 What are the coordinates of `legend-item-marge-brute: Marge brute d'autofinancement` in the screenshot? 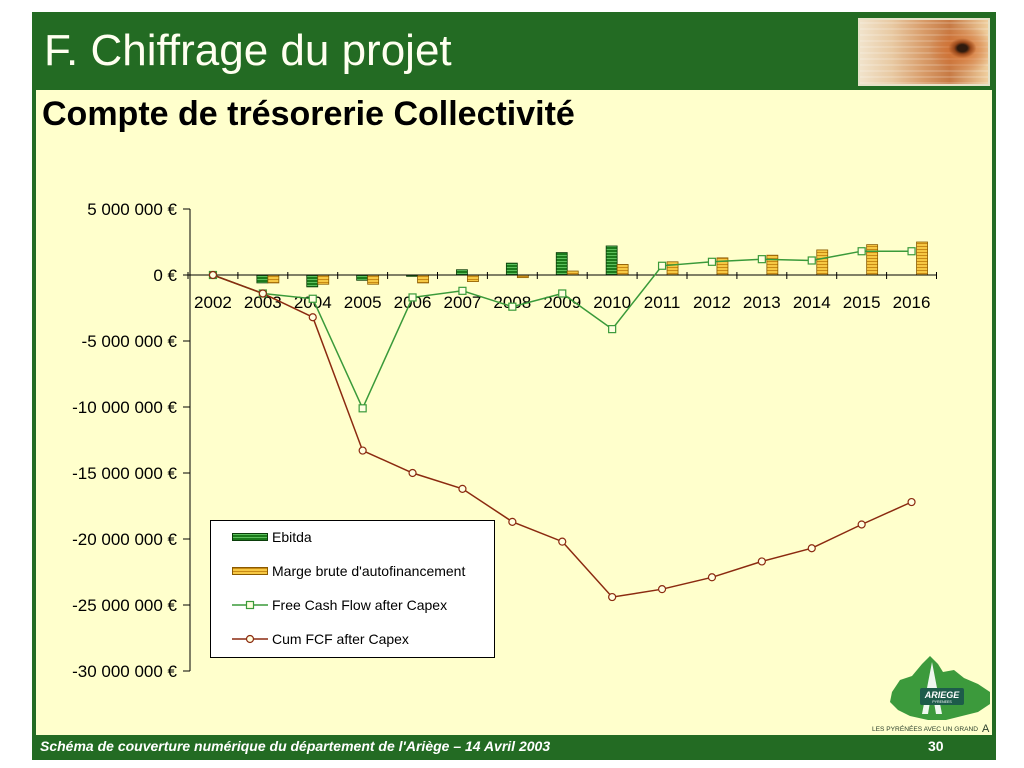 It's located at (352, 571).